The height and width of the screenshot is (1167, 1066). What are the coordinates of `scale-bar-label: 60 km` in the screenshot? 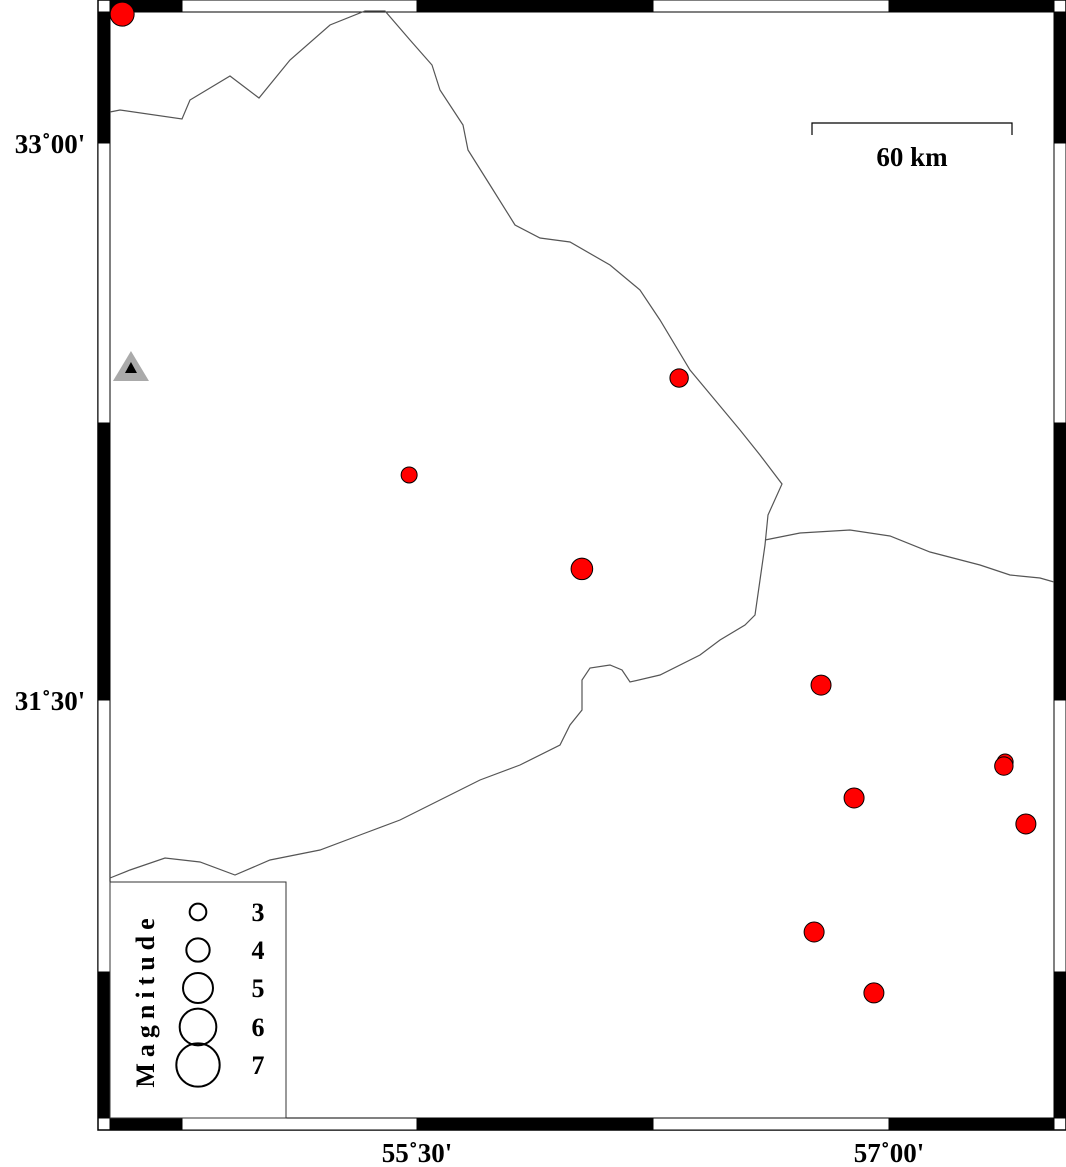 It's located at (912, 157).